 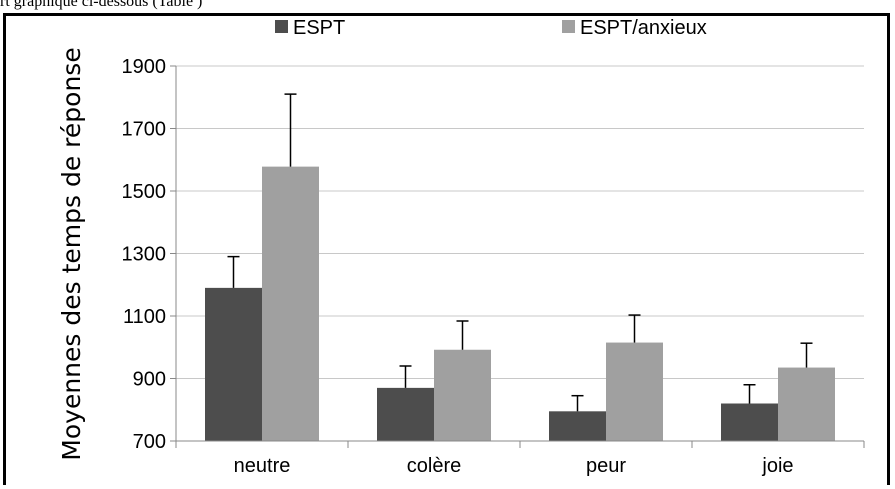 What do you see at coordinates (434, 466) in the screenshot?
I see `x-category-label: colère` at bounding box center [434, 466].